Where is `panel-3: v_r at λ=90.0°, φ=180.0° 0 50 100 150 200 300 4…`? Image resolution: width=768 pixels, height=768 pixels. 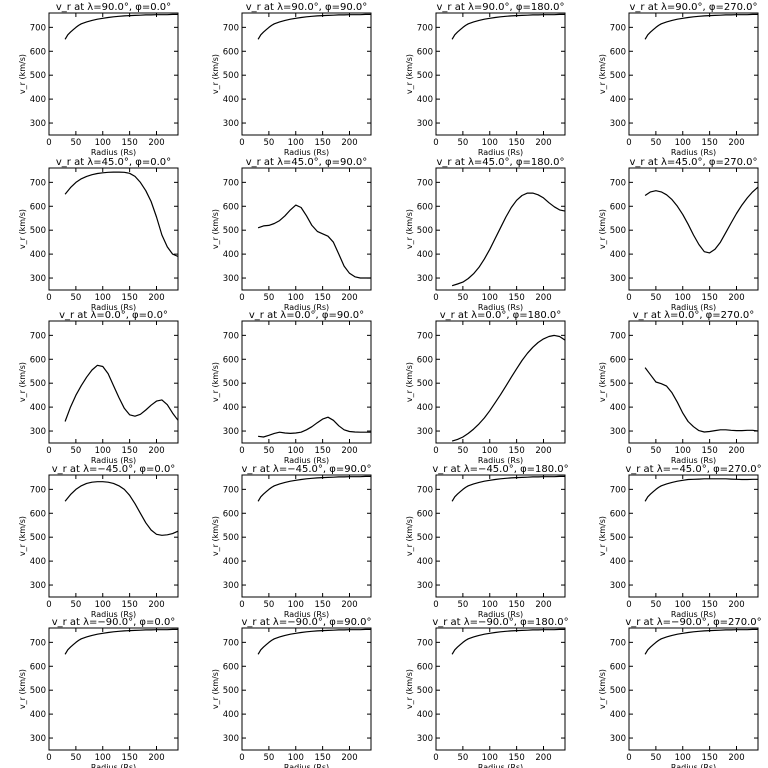 panel-3: v_r at λ=90.0°, φ=180.0° 0 50 100 150 200 300 4… is located at coordinates (485, 79).